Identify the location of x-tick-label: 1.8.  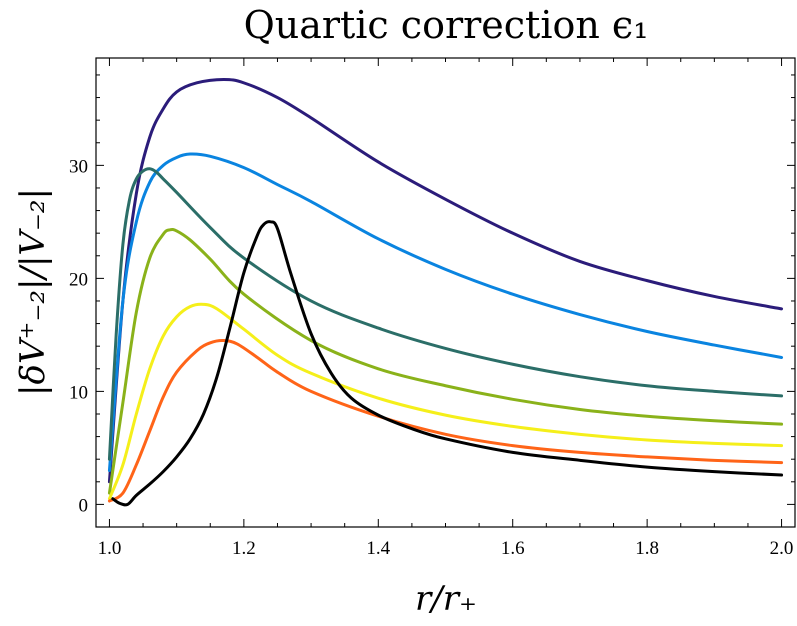
(647, 548).